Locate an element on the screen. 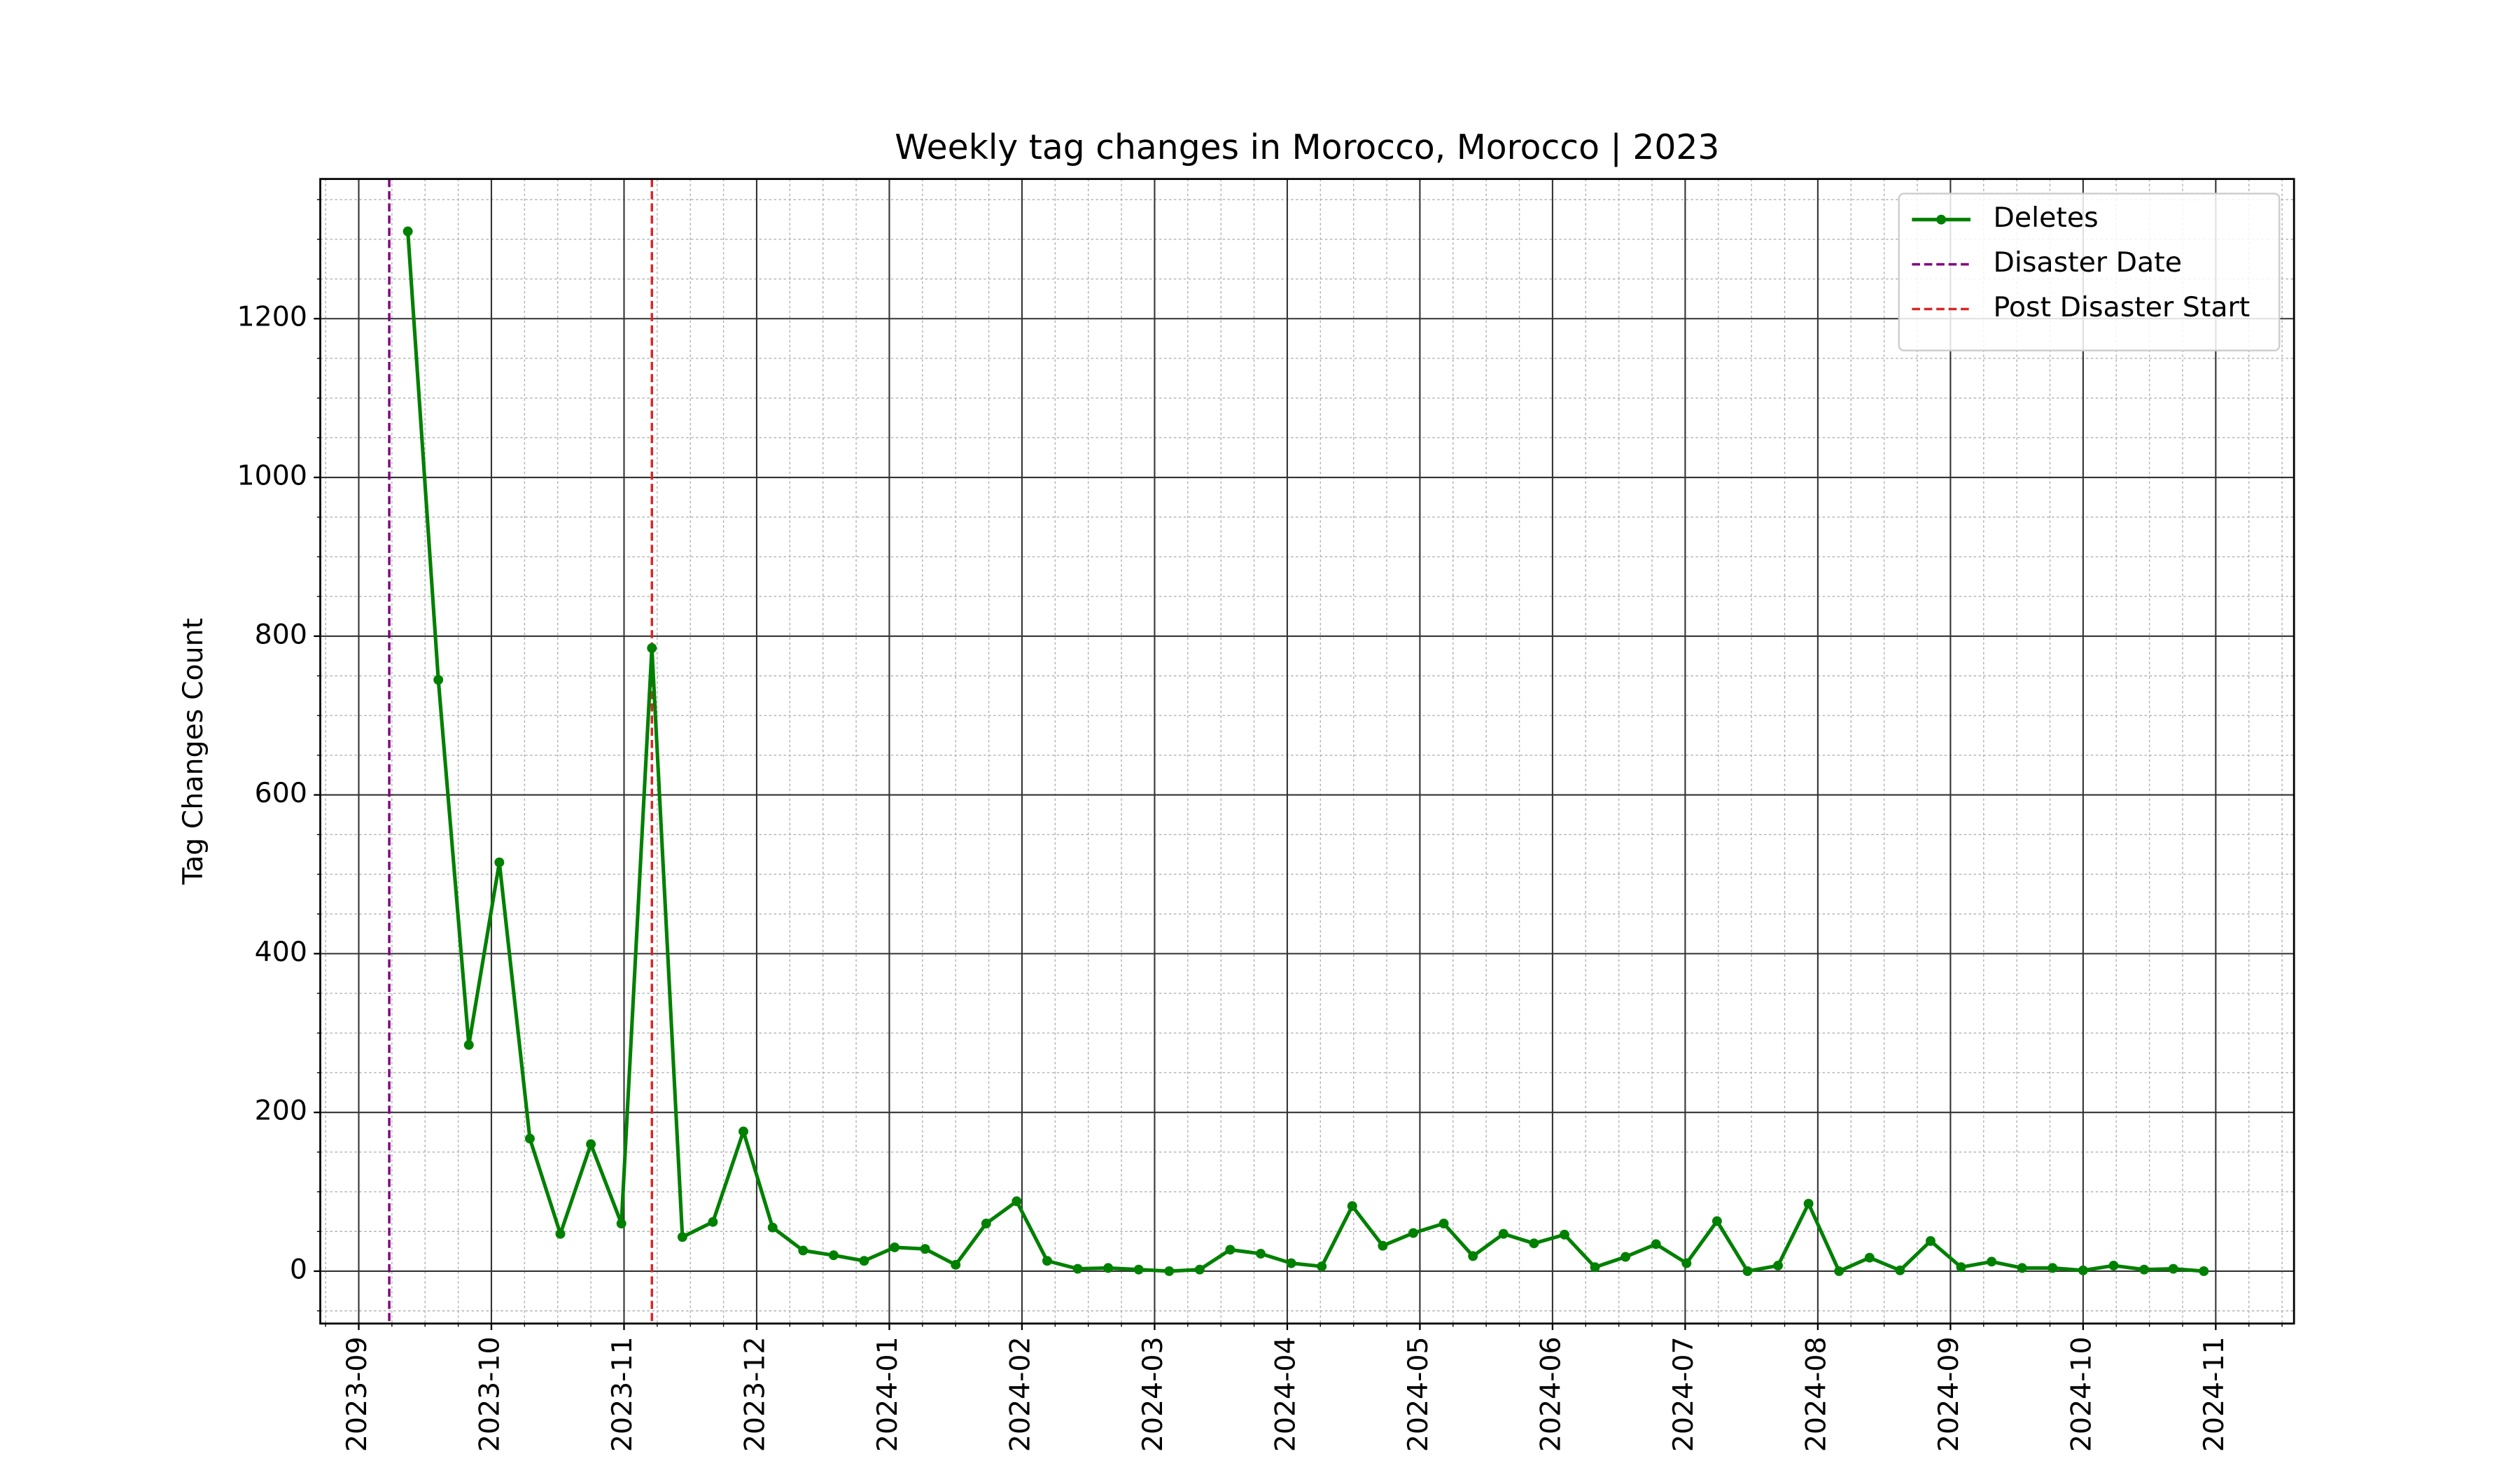 This screenshot has height=1470, width=2520. x-tick-label: 2024-04 is located at coordinates (1285, 1394).